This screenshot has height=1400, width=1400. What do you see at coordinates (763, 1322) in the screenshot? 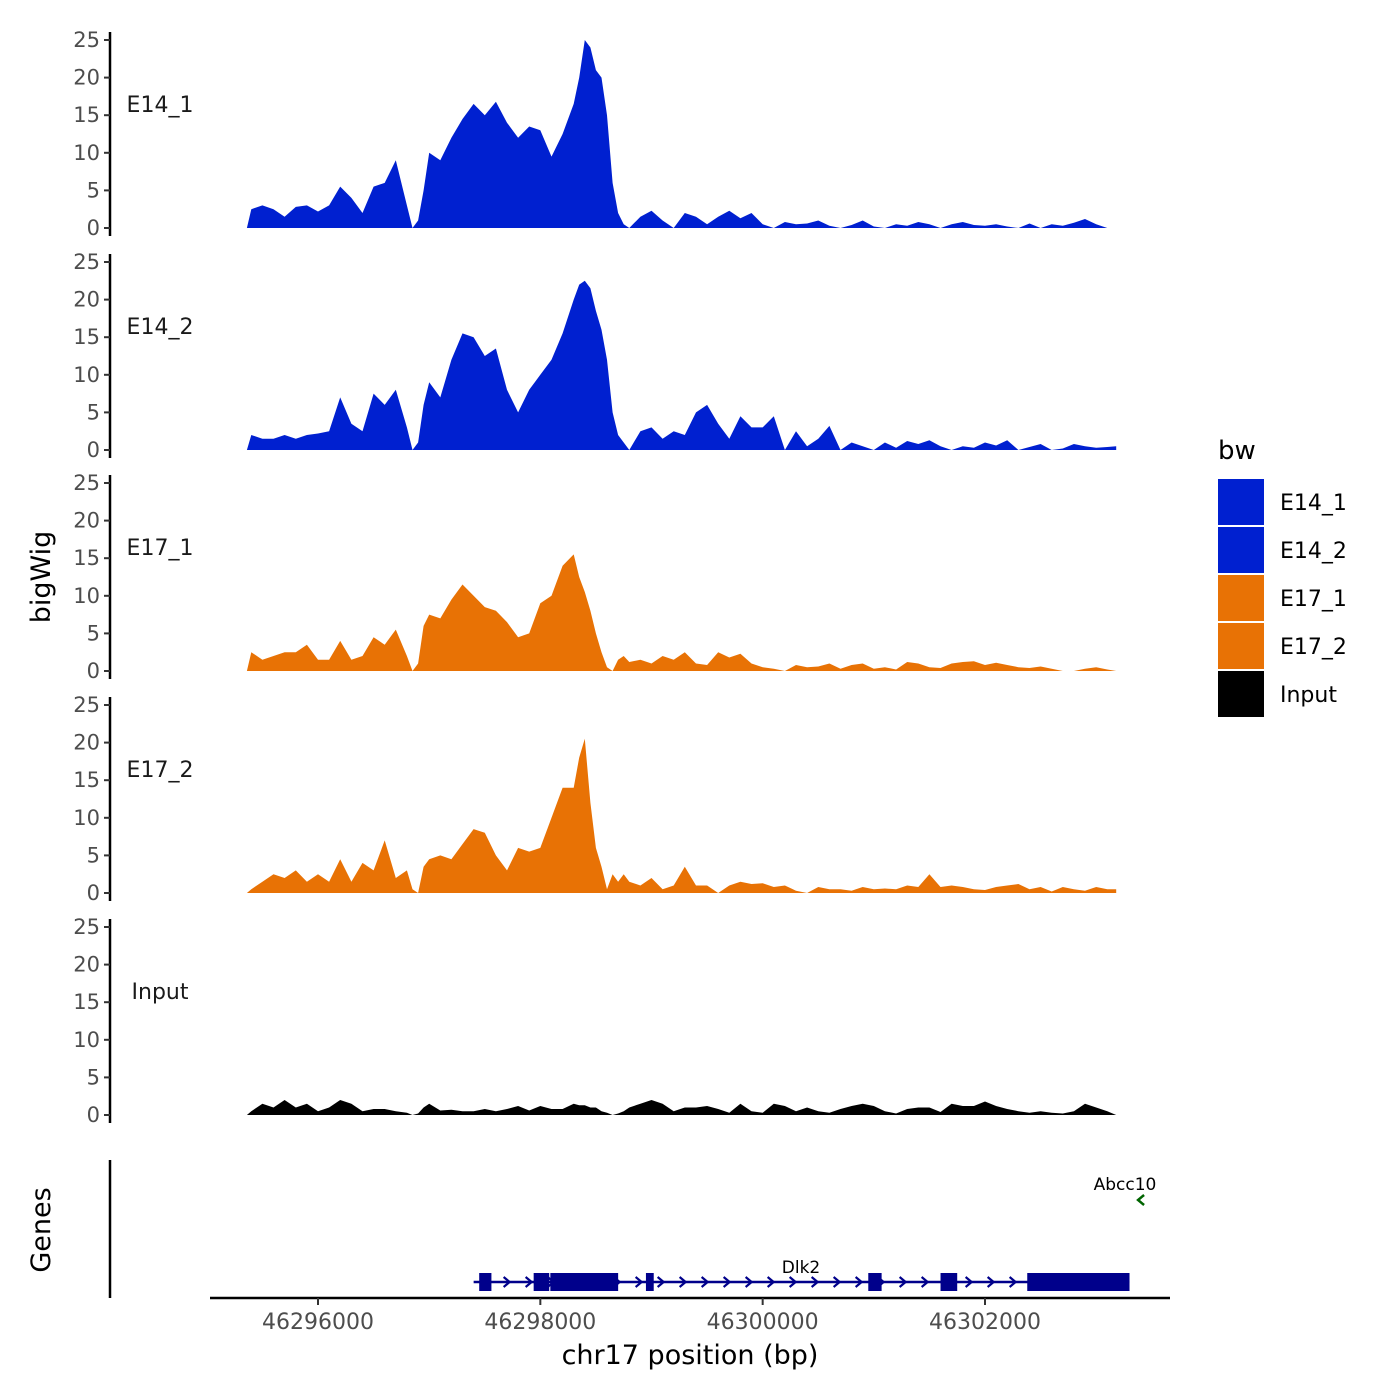
I see `x-tick-label: 46300000` at bounding box center [763, 1322].